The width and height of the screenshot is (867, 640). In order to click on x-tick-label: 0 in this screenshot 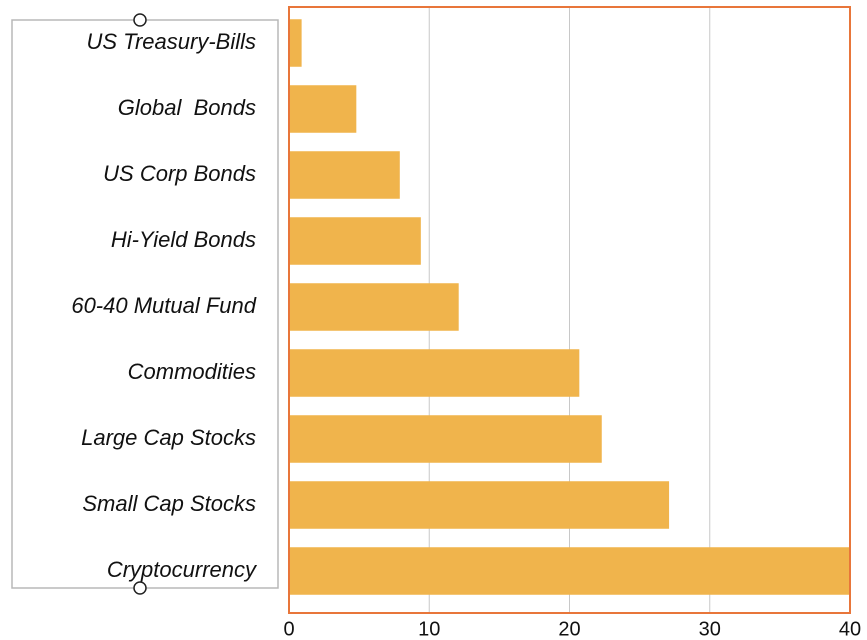, I will do `click(288, 629)`.